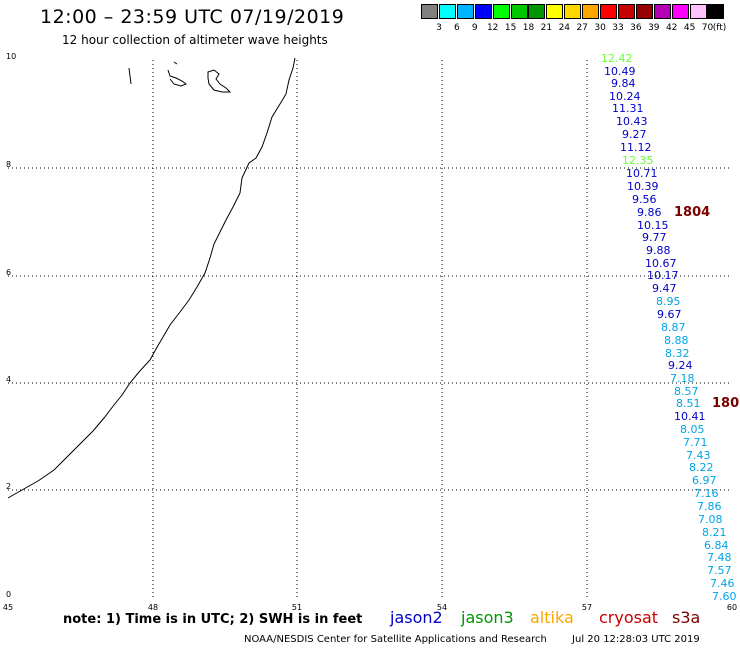 The width and height of the screenshot is (740, 650). I want to click on island-group, so click(180, 77).